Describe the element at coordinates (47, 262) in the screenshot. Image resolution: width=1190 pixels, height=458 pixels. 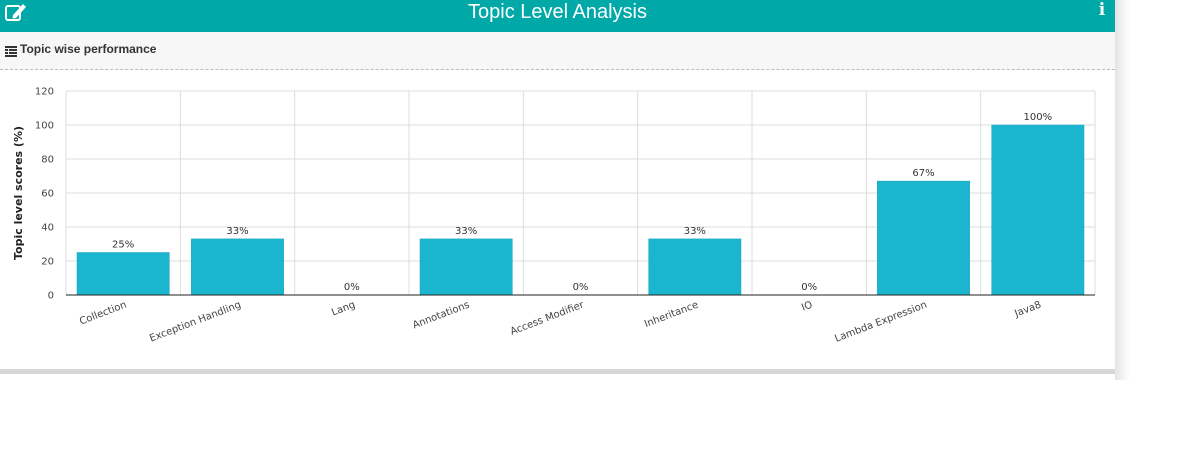
I see `y-tick-label: 20` at that location.